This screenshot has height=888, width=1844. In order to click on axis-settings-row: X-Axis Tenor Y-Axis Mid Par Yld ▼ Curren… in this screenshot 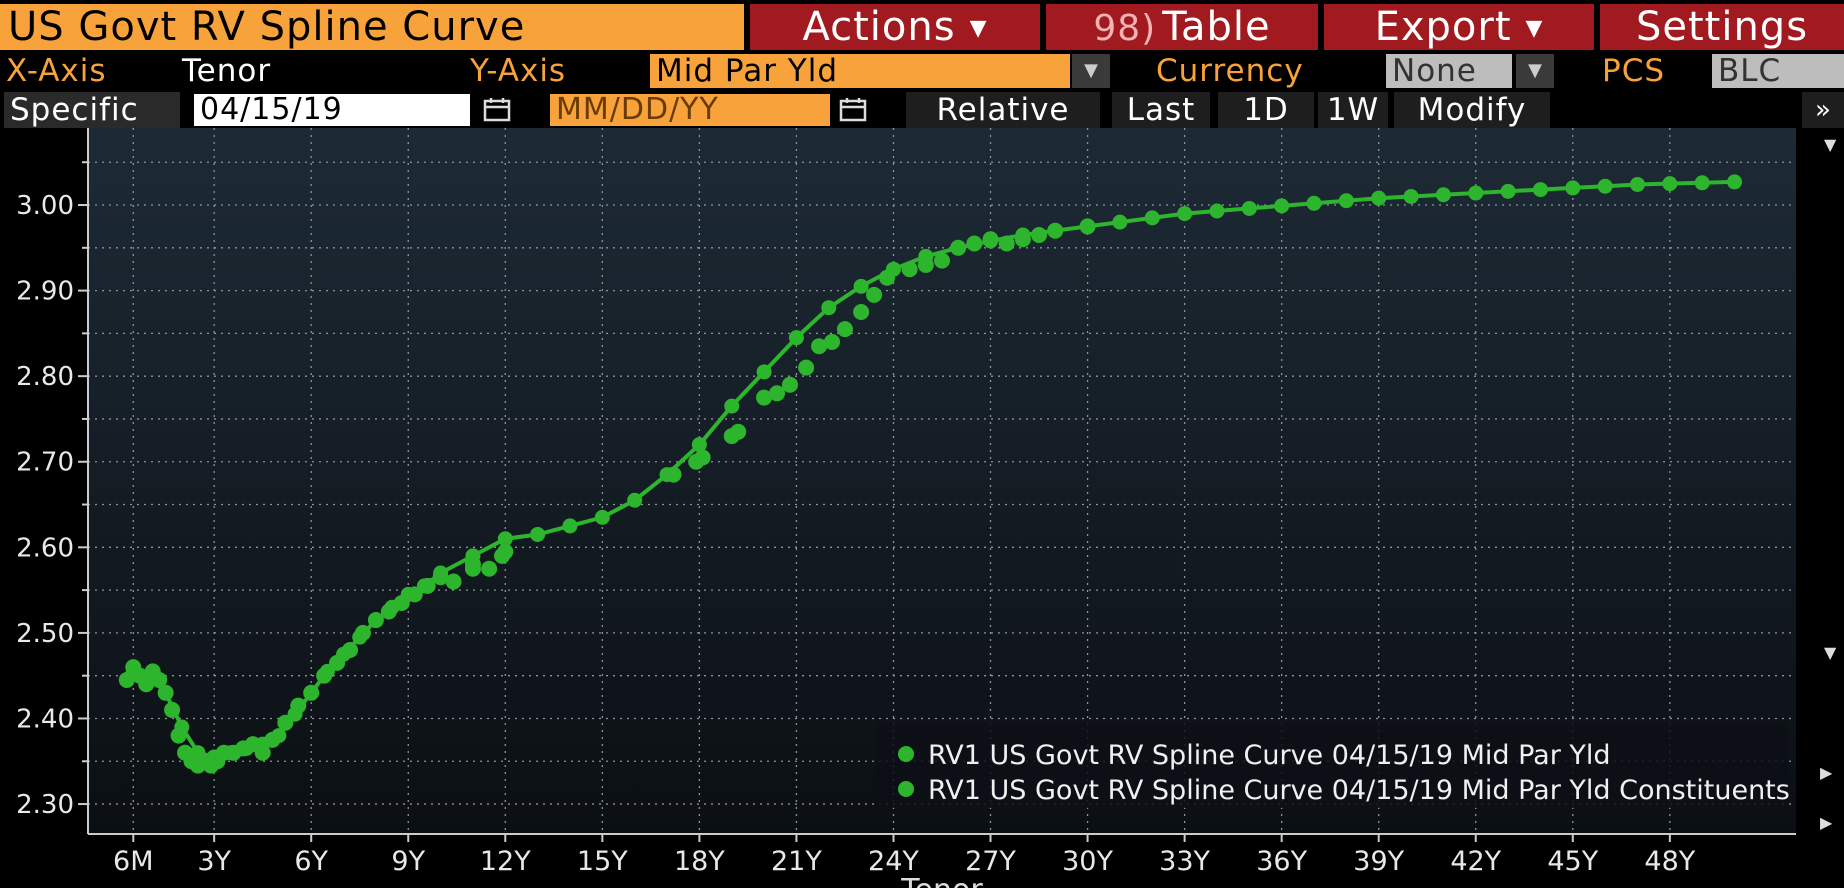, I will do `click(922, 71)`.